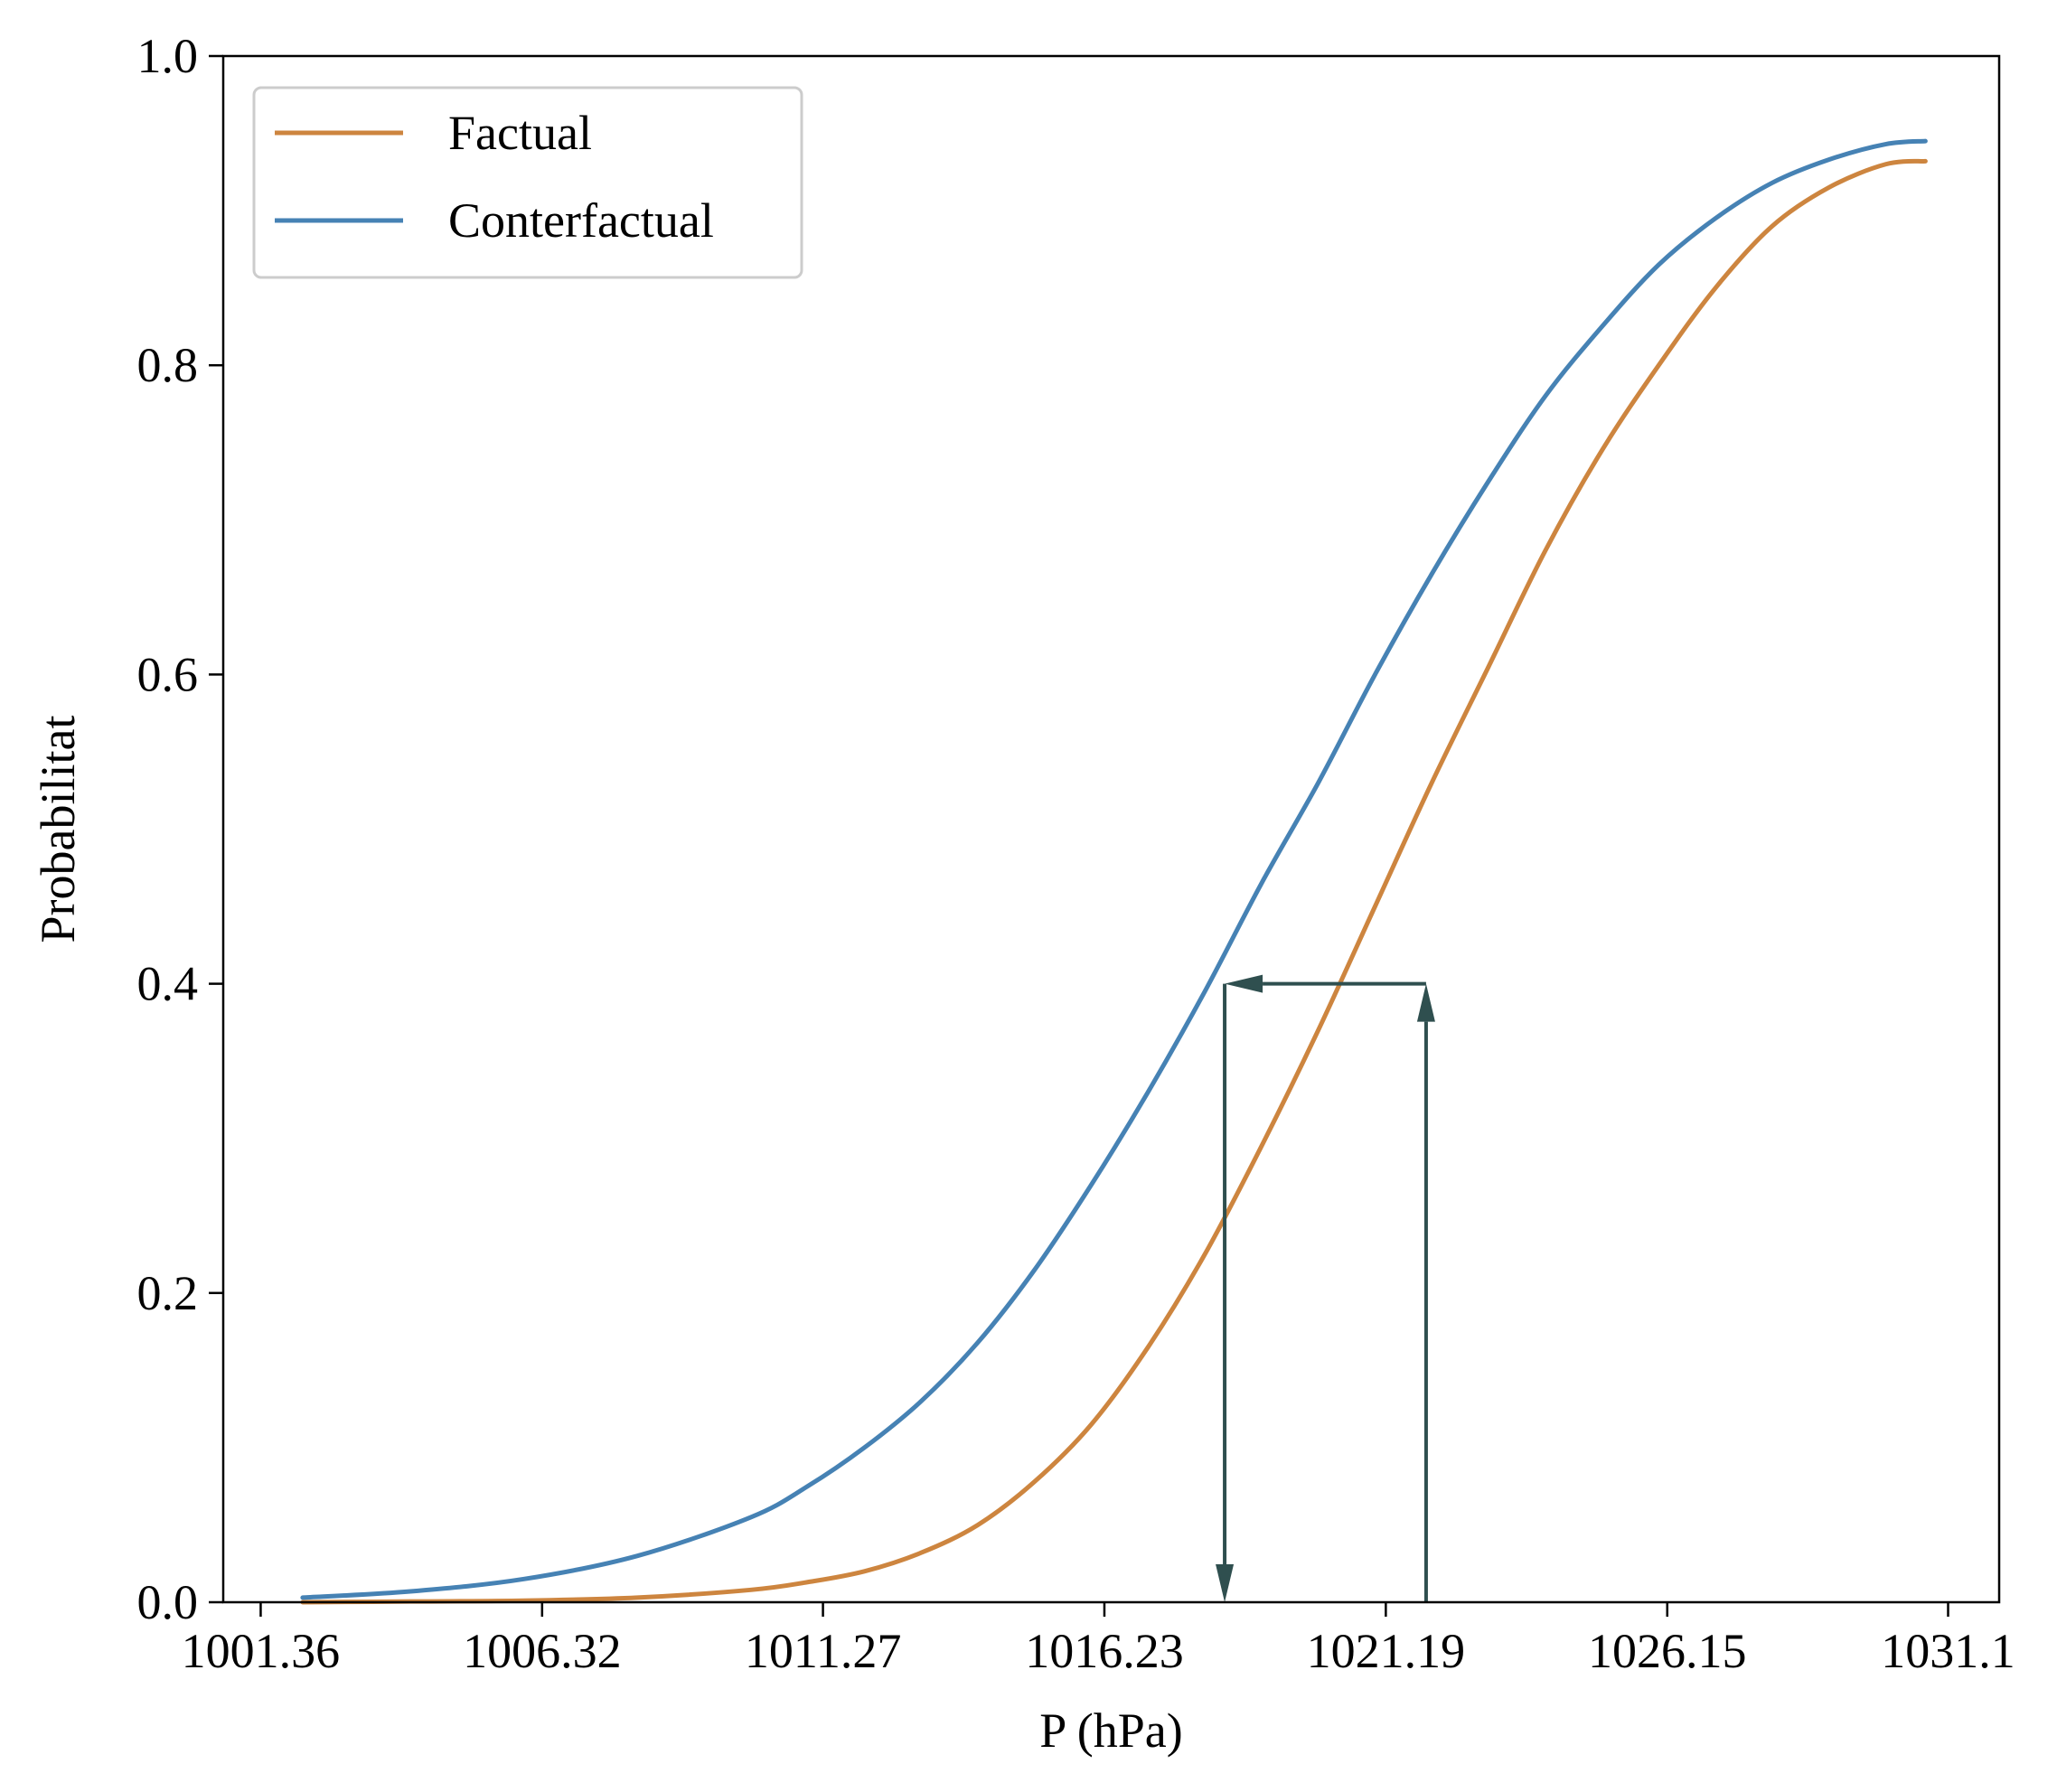  What do you see at coordinates (58, 829) in the screenshot?
I see `y-axis-label: Probabilitat` at bounding box center [58, 829].